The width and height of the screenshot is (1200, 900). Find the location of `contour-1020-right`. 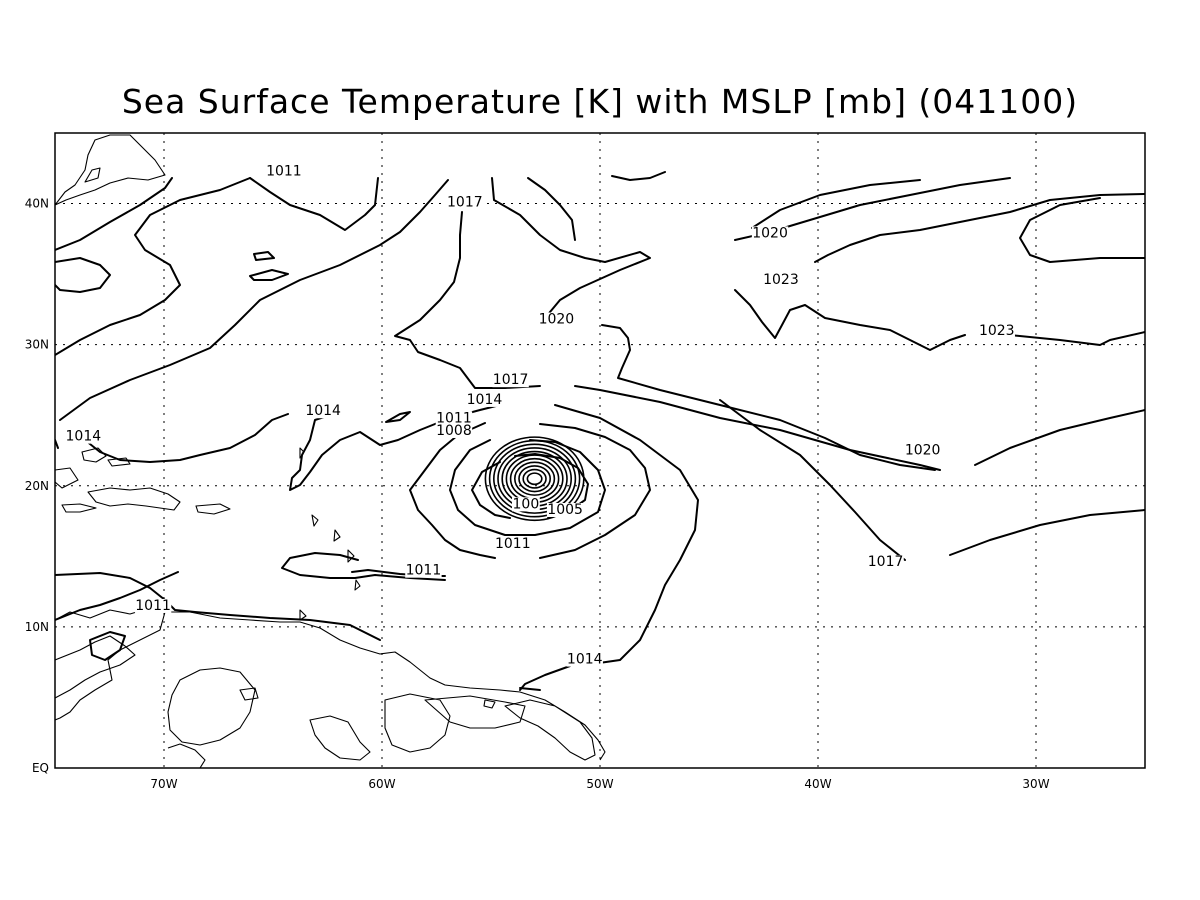

contour-1020-right is located at coordinates (1059, 437).